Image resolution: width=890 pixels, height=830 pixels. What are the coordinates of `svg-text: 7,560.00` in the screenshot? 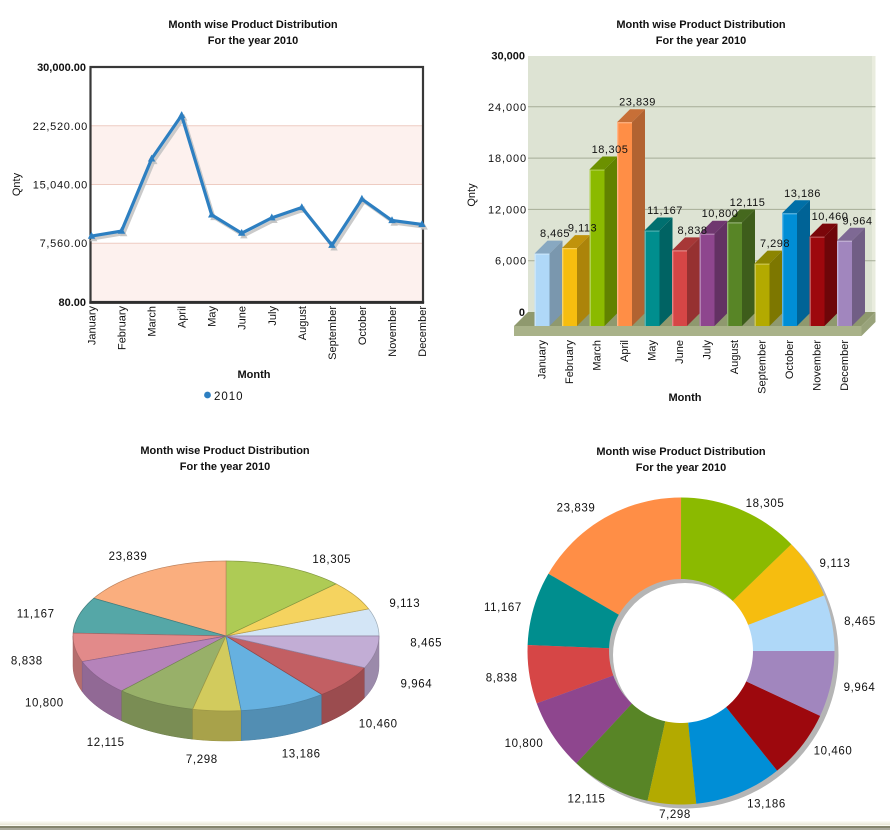 It's located at (64, 244).